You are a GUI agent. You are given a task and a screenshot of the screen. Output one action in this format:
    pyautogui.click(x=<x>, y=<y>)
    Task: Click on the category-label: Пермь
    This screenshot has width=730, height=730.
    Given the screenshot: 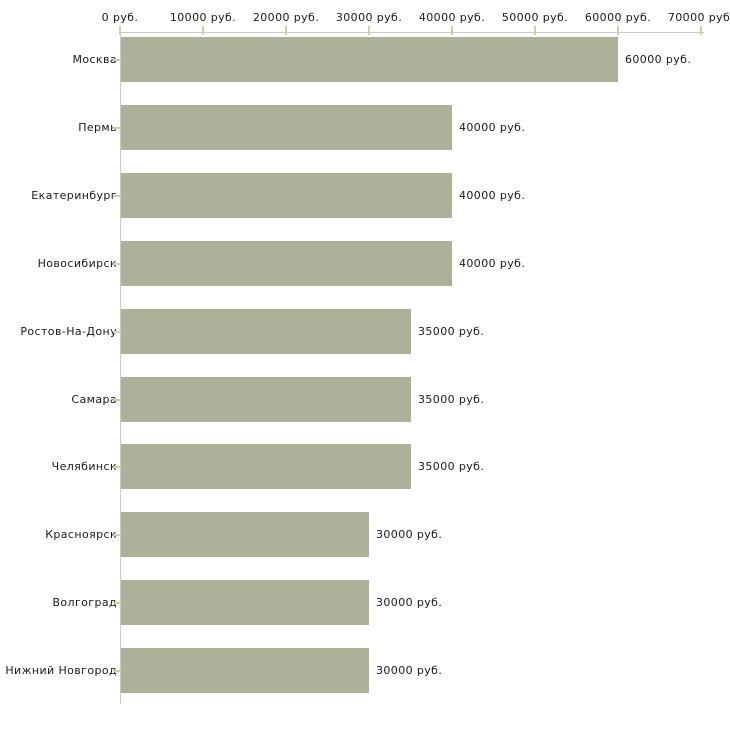 What is the action you would take?
    pyautogui.click(x=97, y=127)
    